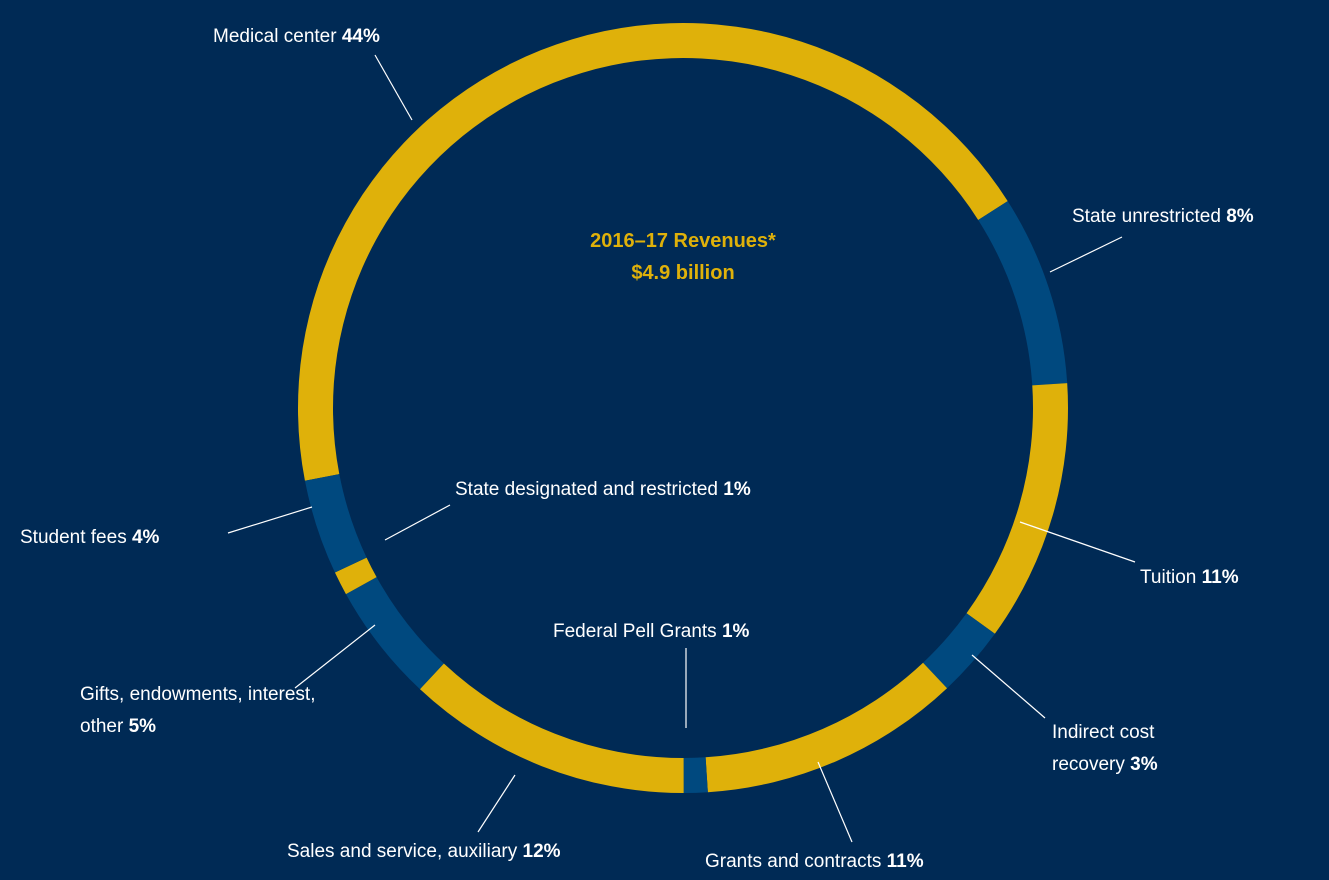 The image size is (1329, 880). Describe the element at coordinates (683, 273) in the screenshot. I see `chart-subtitle: $4.9 billion` at that location.